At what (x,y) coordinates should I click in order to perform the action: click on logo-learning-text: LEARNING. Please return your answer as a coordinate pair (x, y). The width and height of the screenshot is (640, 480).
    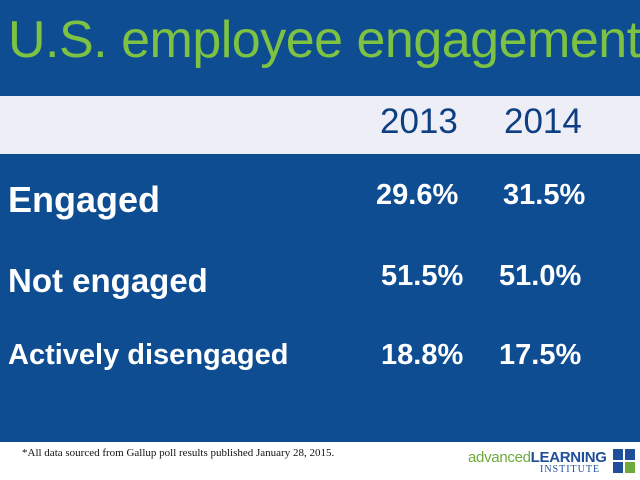
    Looking at the image, I should click on (568, 457).